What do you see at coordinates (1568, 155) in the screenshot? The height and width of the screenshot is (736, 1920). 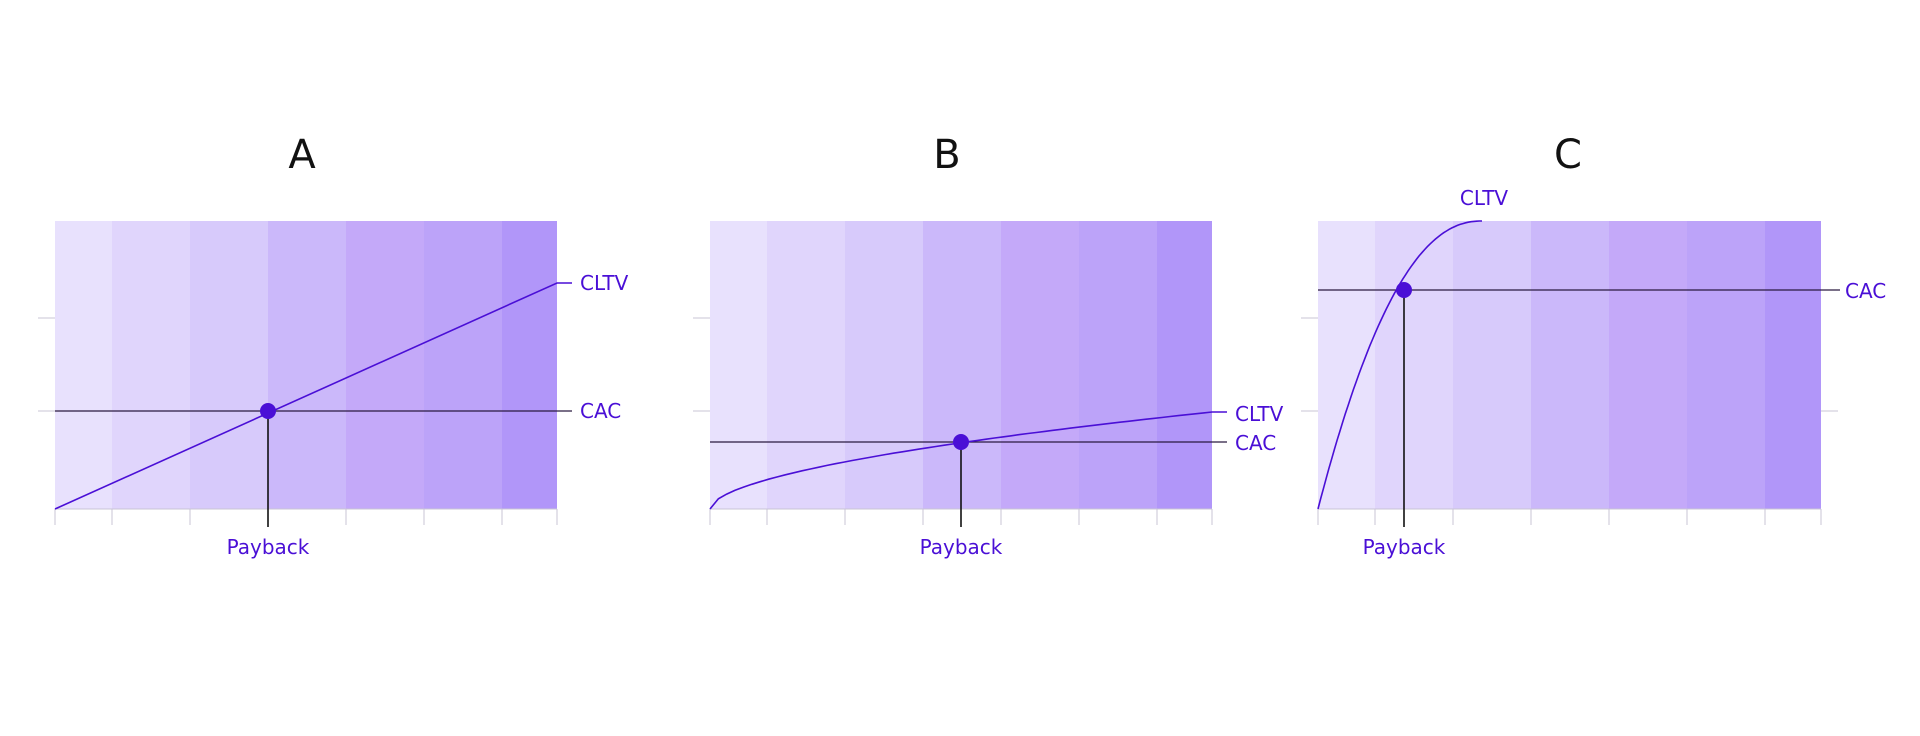 I see `chart-title: C` at bounding box center [1568, 155].